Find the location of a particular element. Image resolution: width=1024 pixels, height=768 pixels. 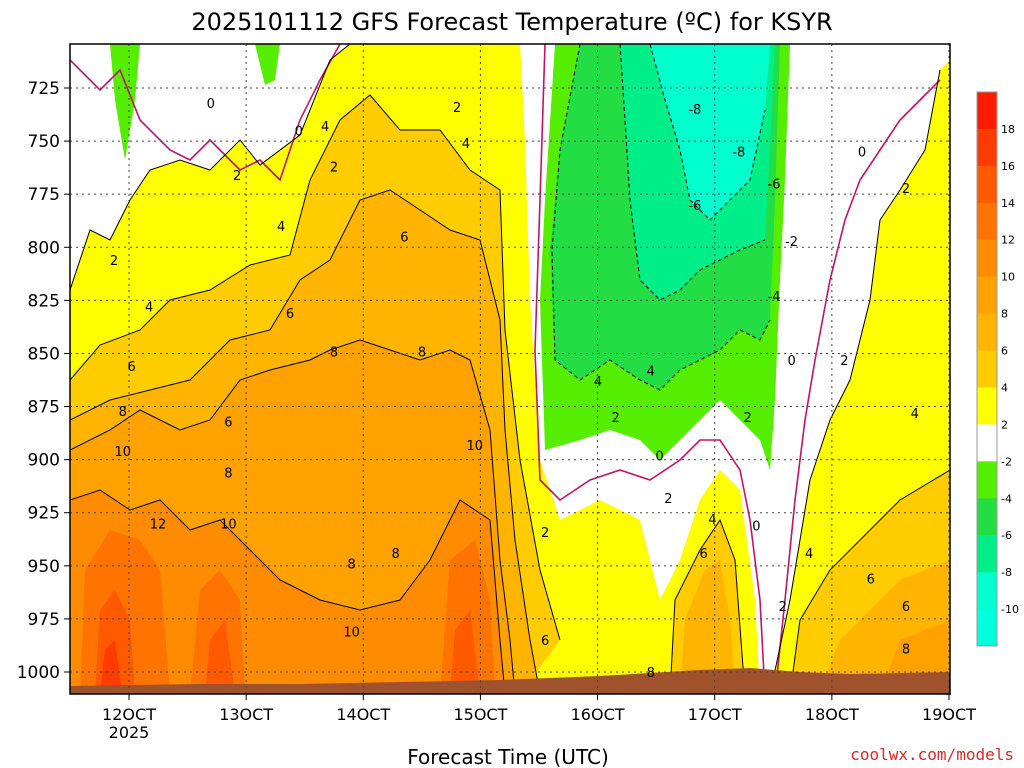

contour-label: -4 is located at coordinates (774, 297).